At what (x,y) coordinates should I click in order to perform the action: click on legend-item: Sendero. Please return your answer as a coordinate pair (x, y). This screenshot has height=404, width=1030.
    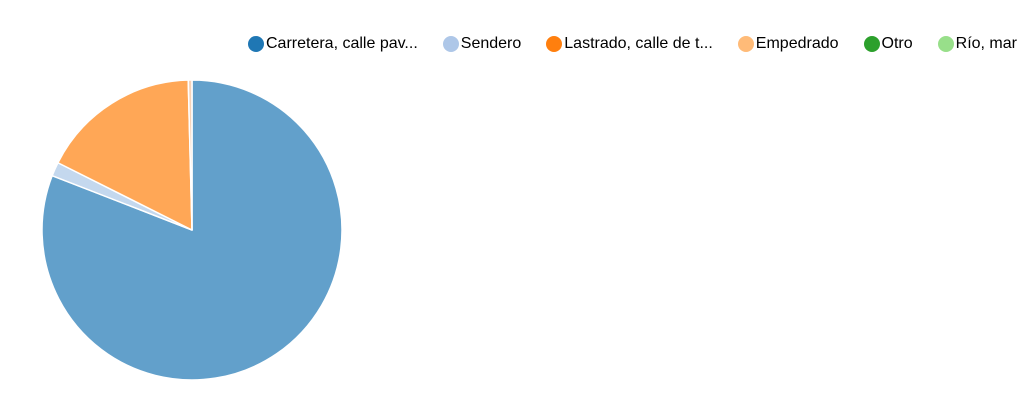
    Looking at the image, I should click on (482, 44).